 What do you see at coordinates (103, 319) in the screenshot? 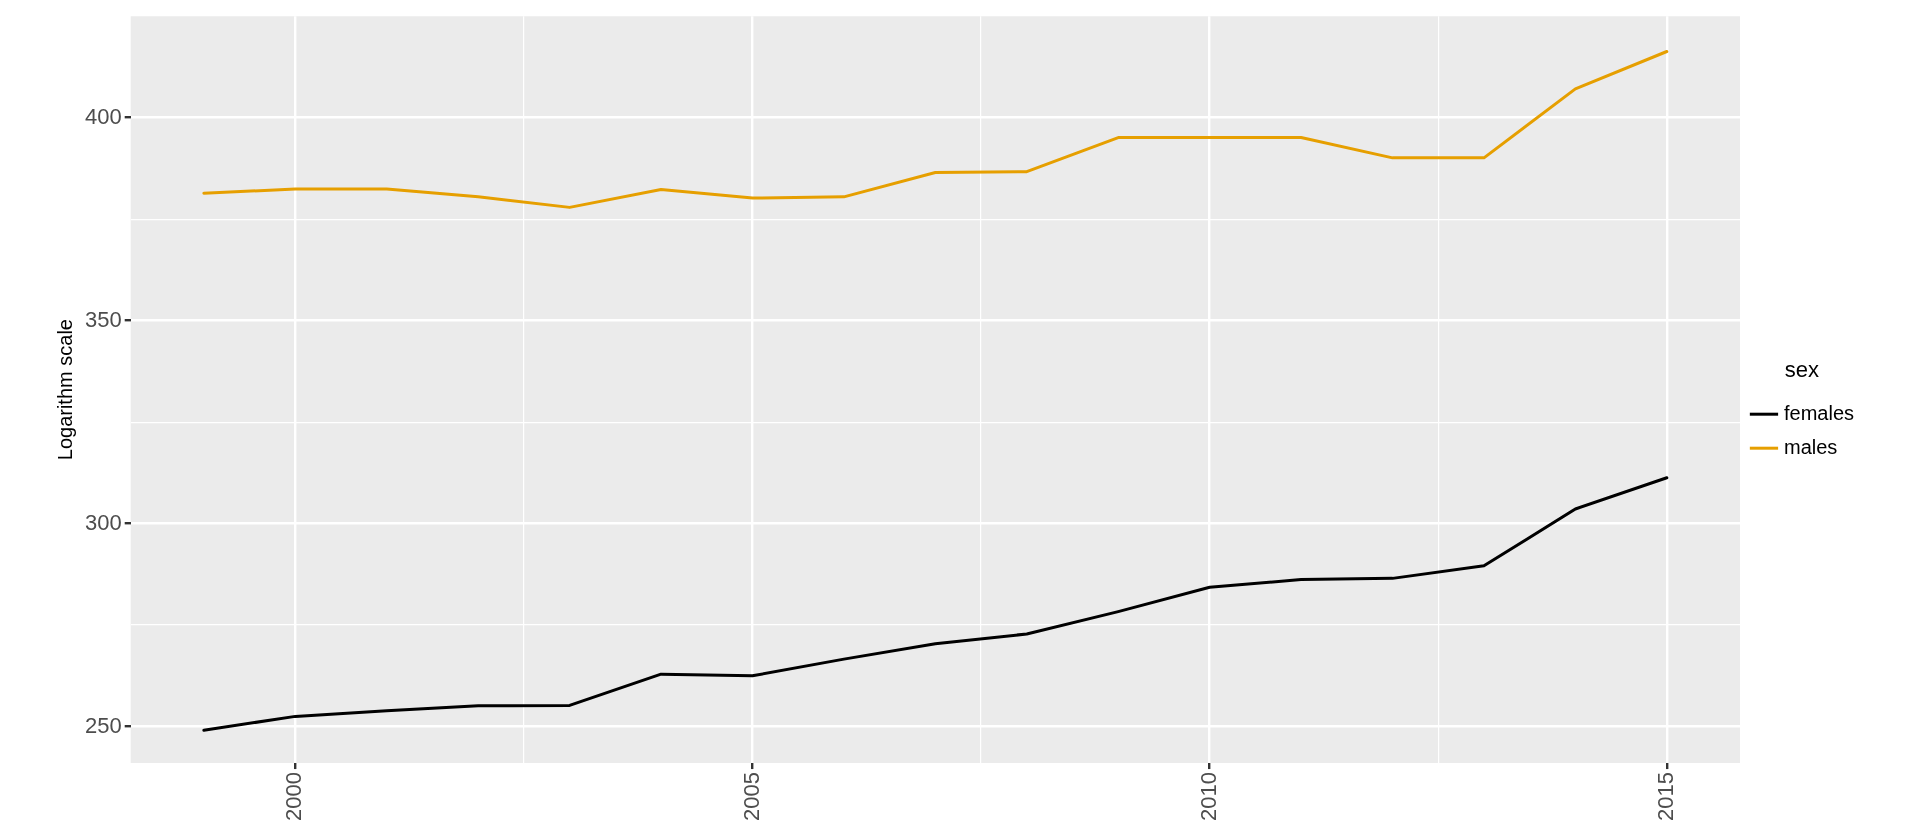
I see `y-tick-label: 350` at bounding box center [103, 319].